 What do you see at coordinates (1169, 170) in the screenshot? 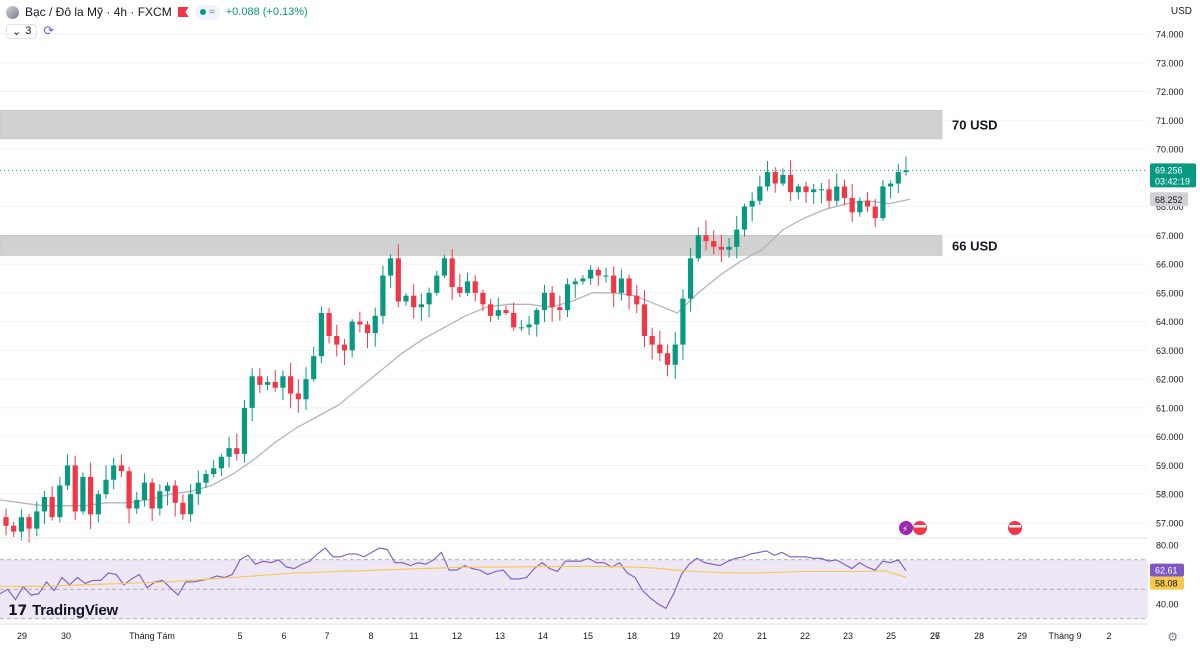
I see `last-price-value: 69.256` at bounding box center [1169, 170].